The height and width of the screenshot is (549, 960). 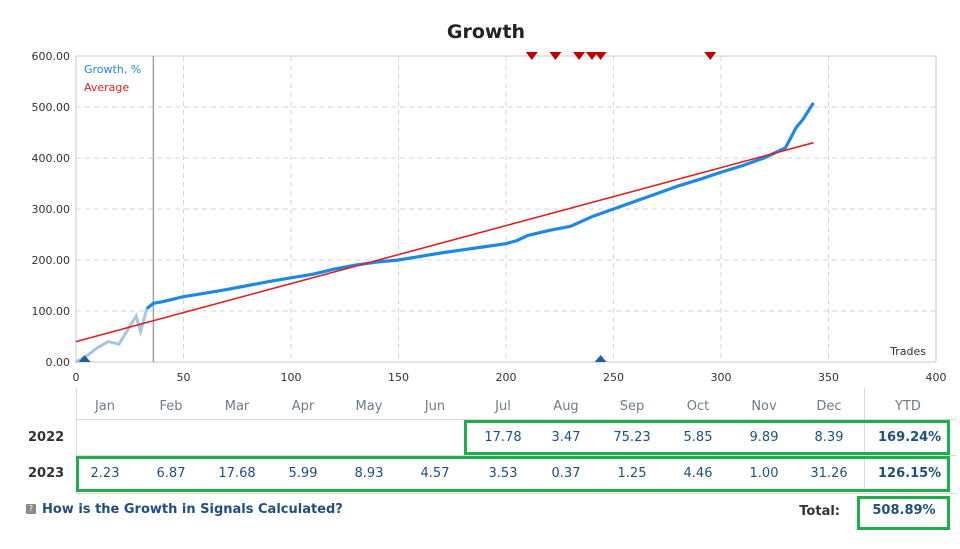 I want to click on month-value: 17.78, so click(x=503, y=437).